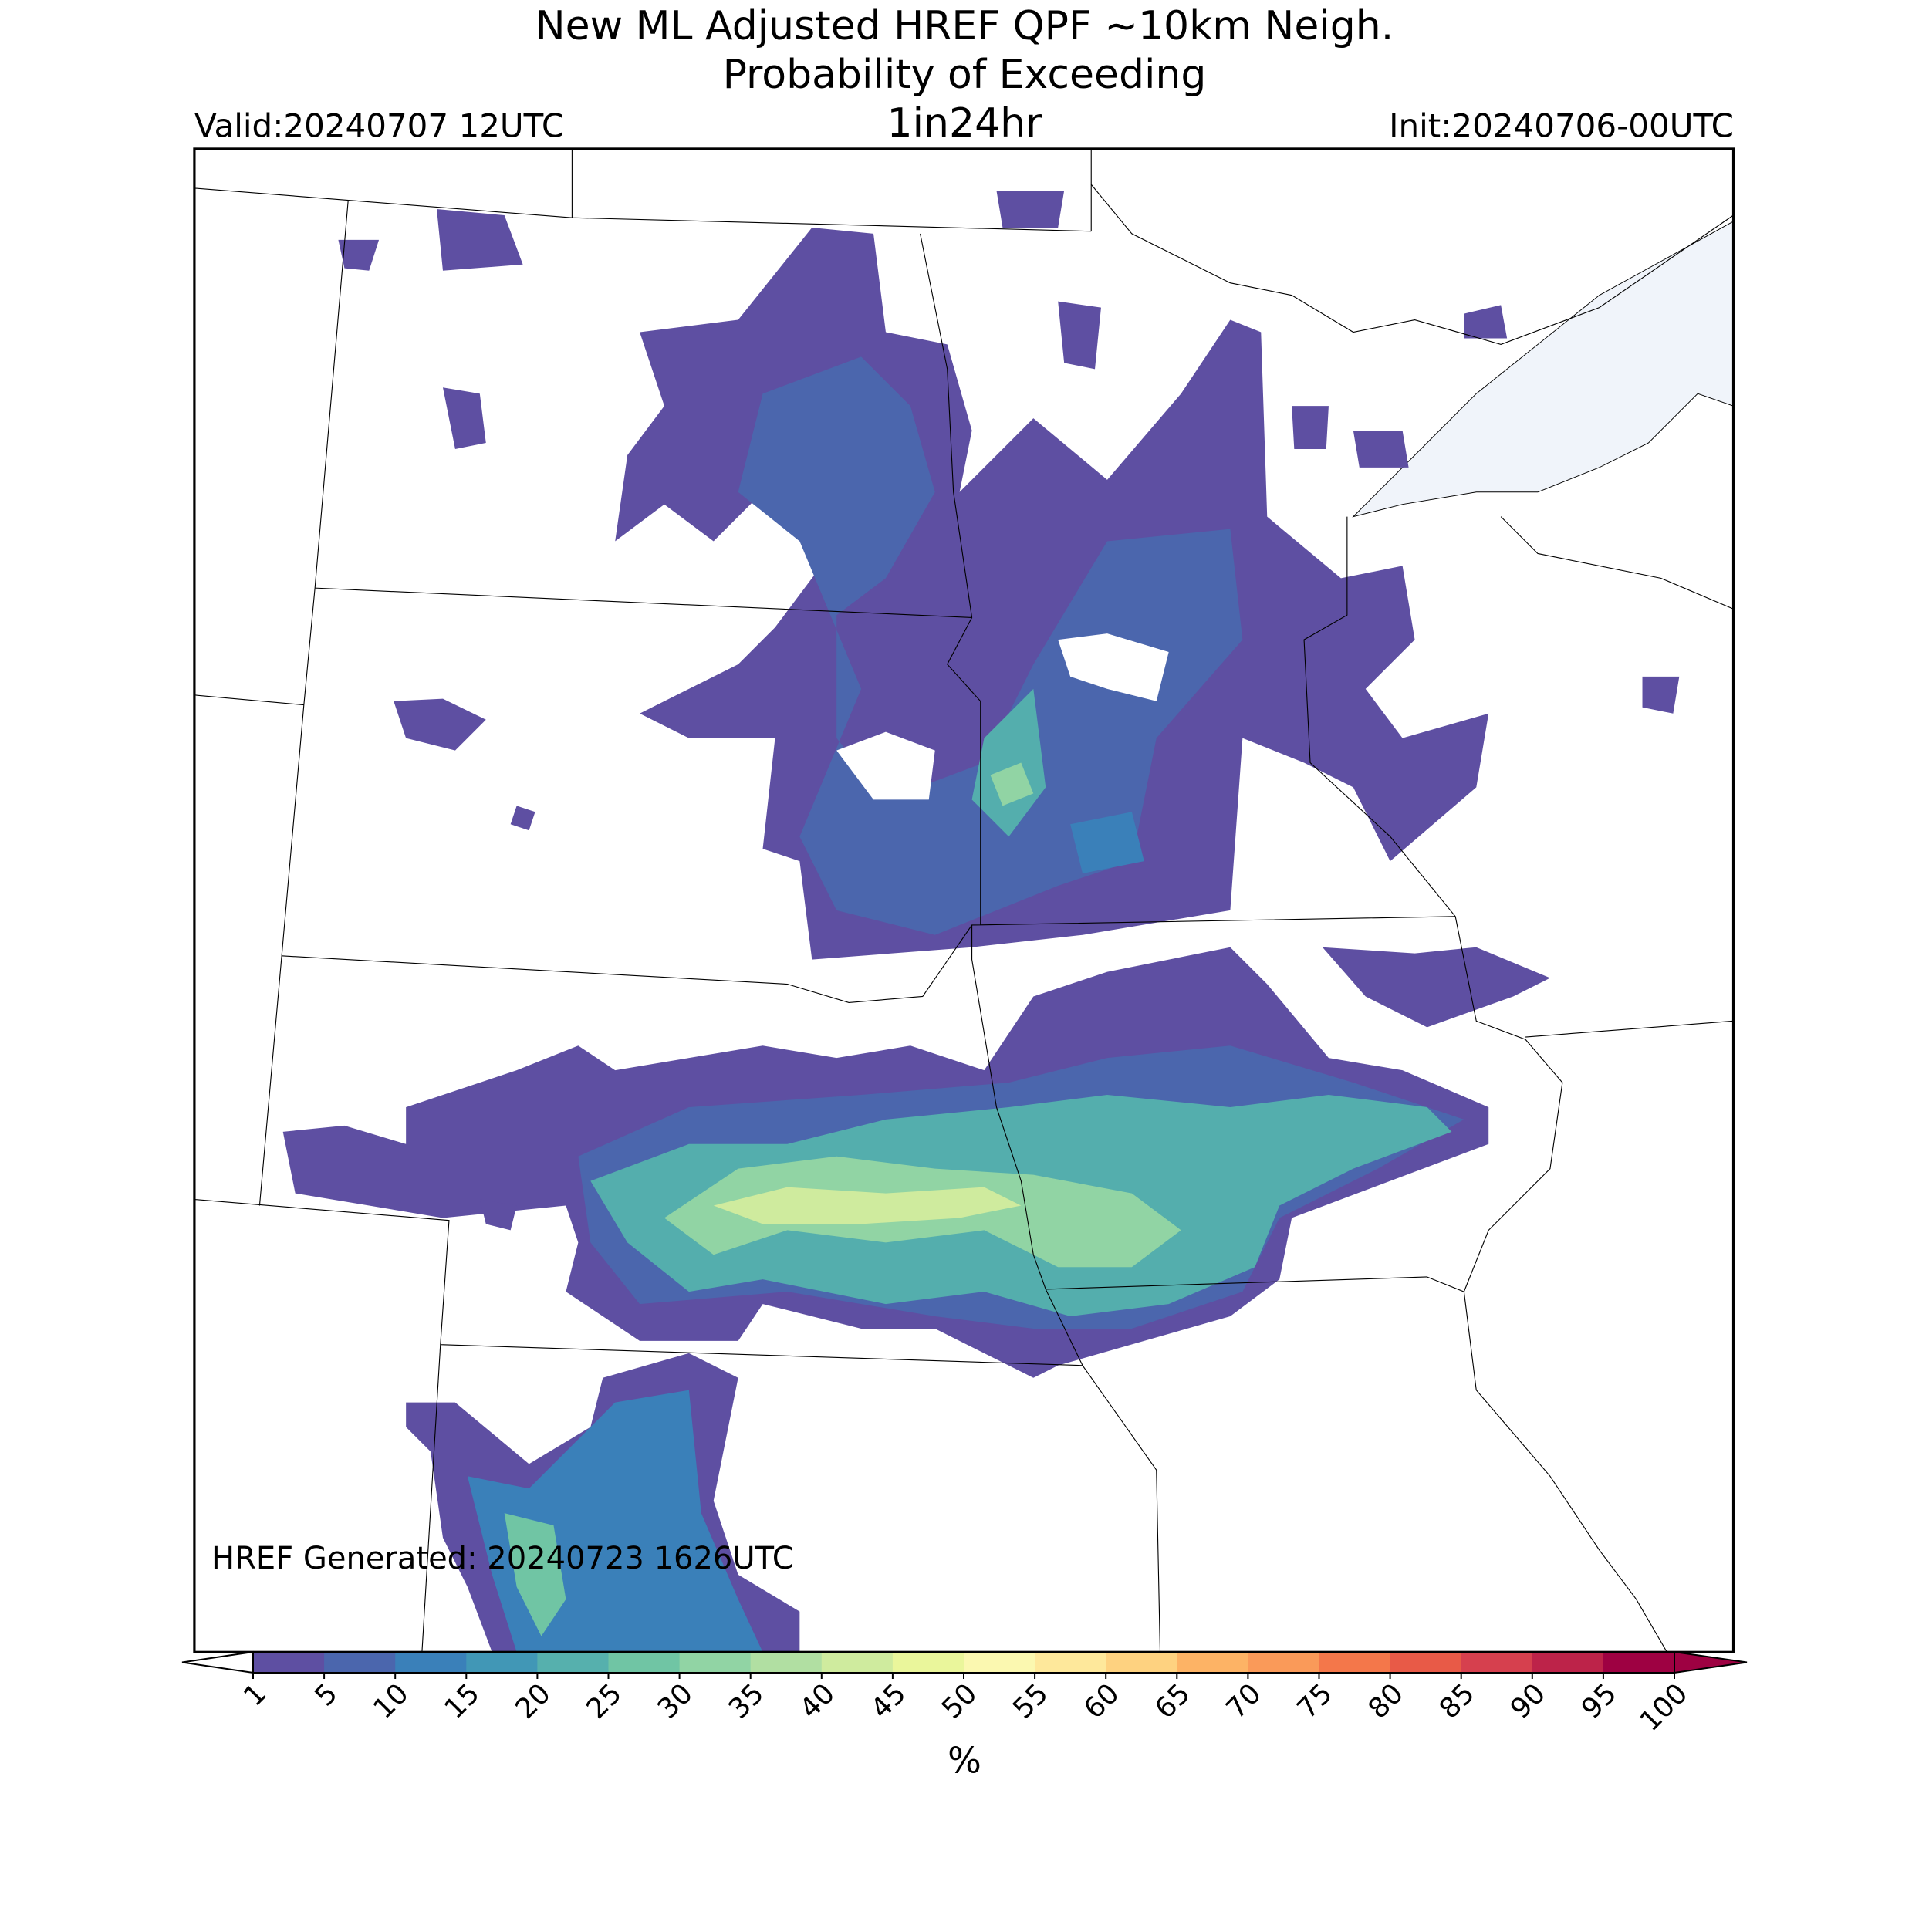  What do you see at coordinates (379, 126) in the screenshot?
I see `valid-time: Valid:20240707 12UTC` at bounding box center [379, 126].